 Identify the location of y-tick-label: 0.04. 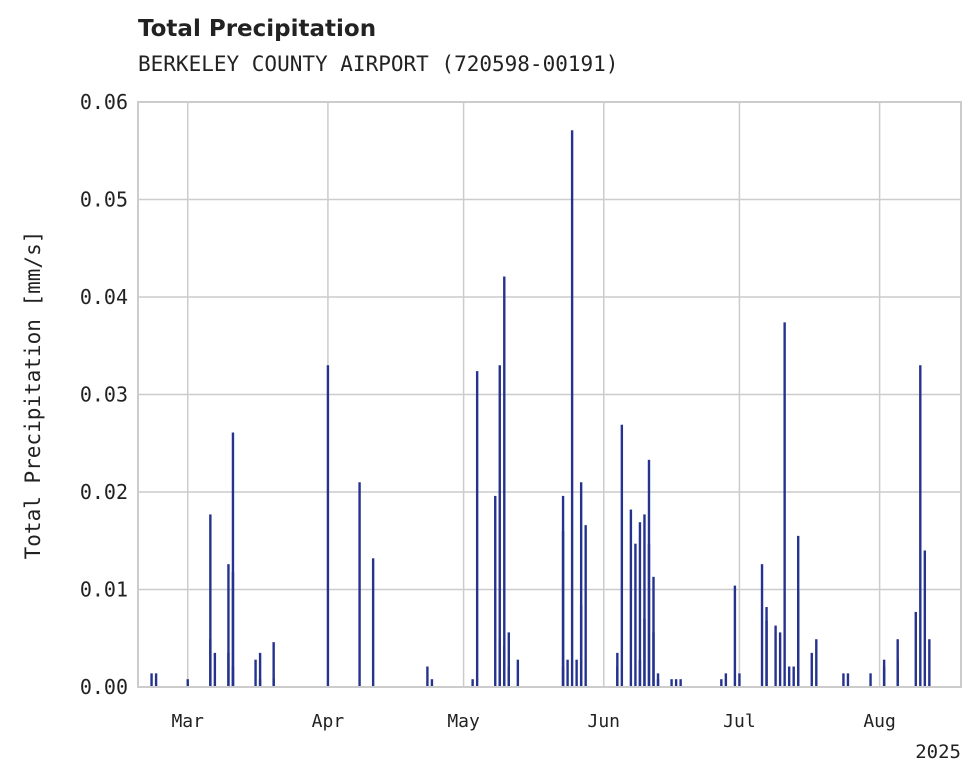
(104, 297).